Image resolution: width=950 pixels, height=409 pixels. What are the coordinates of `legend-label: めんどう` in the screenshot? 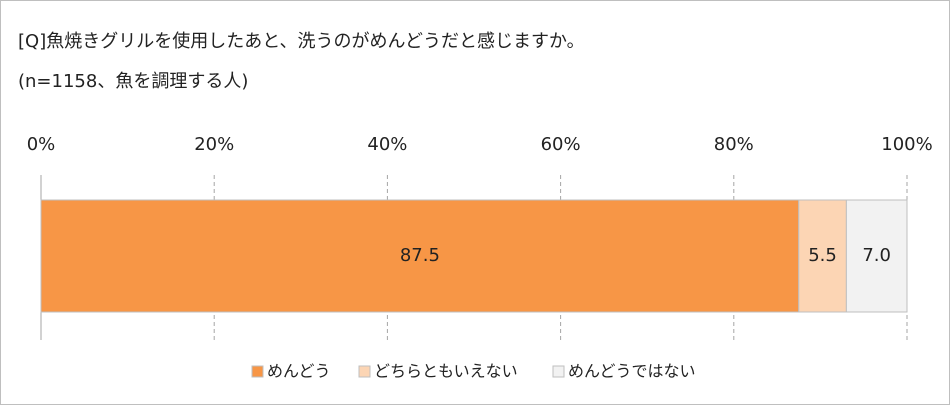 It's located at (299, 371).